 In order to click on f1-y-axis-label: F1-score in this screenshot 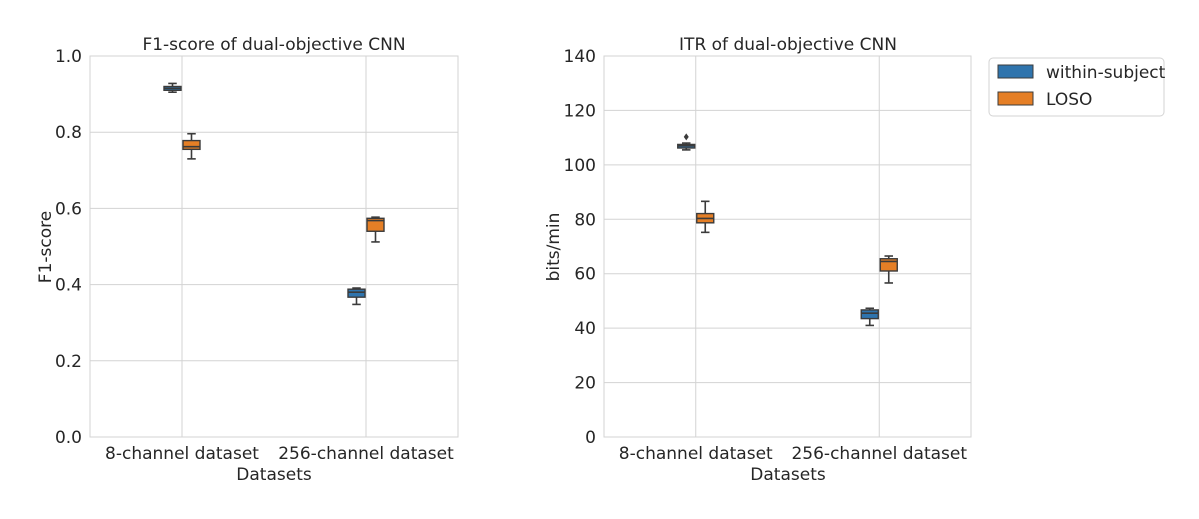, I will do `click(46, 247)`.